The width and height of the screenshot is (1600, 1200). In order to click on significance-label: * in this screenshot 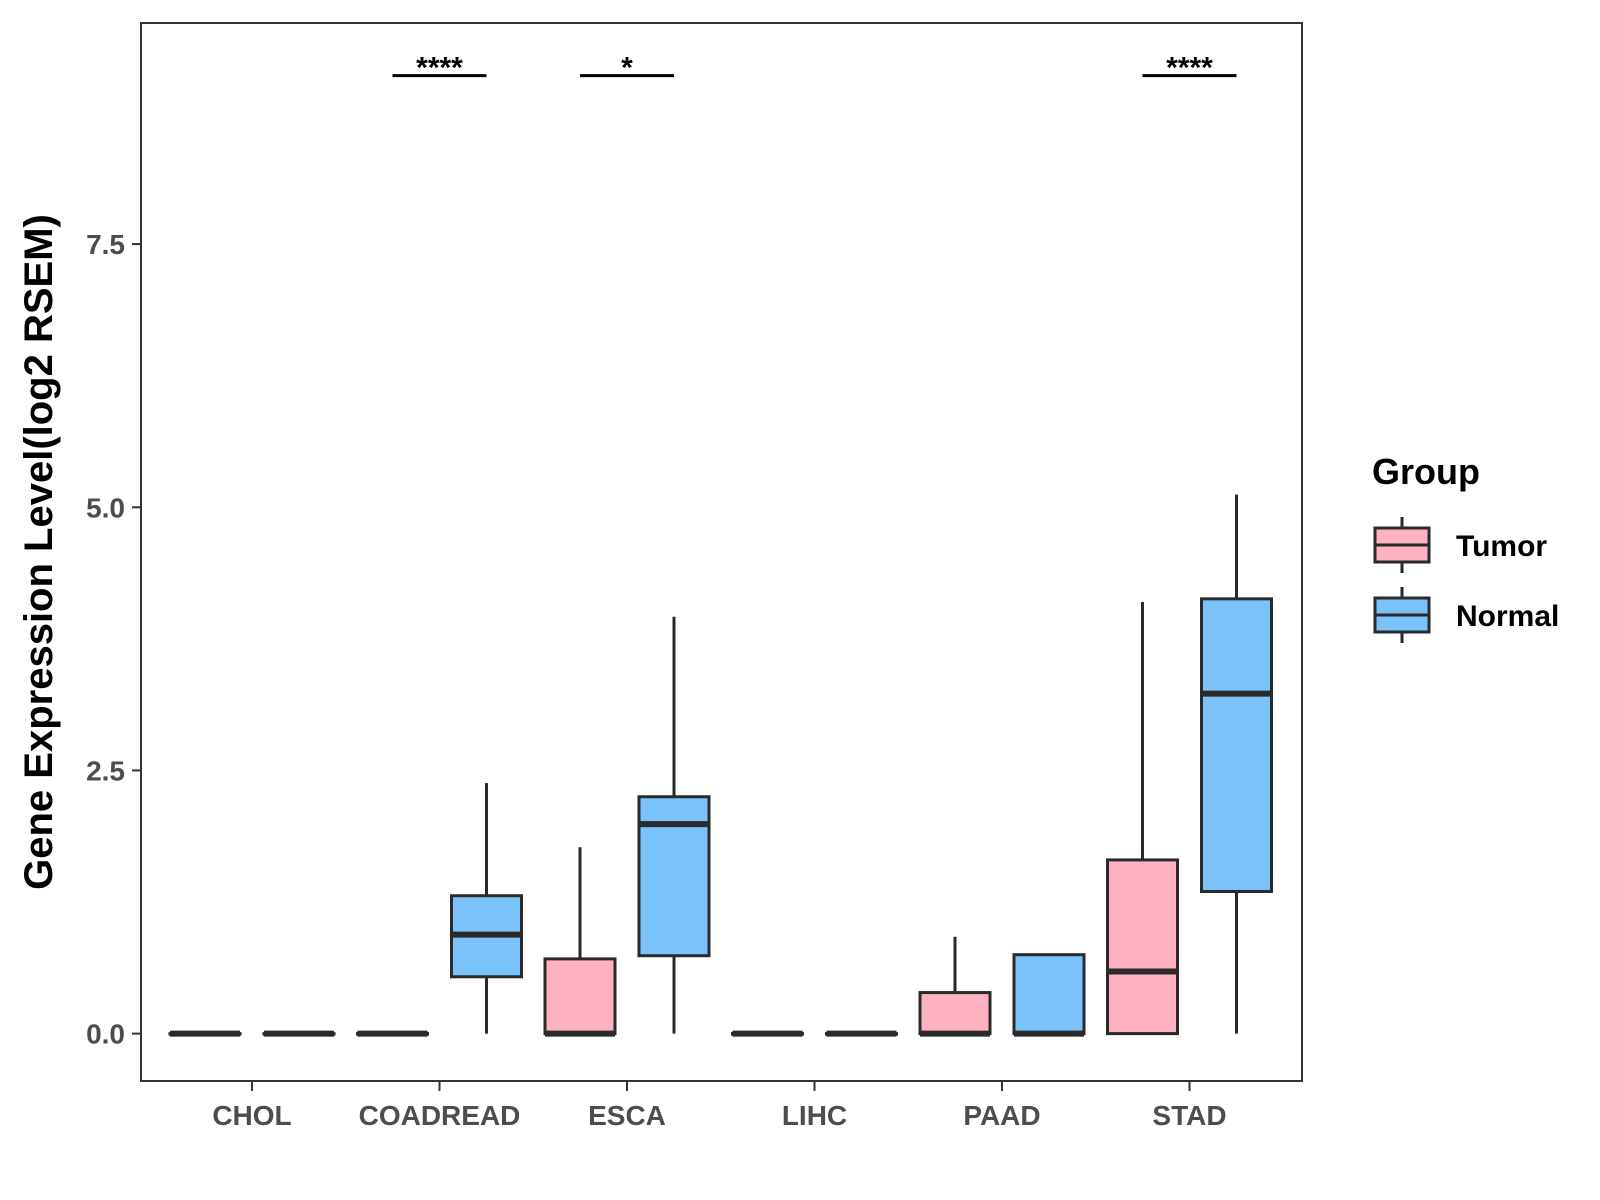, I will do `click(627, 68)`.